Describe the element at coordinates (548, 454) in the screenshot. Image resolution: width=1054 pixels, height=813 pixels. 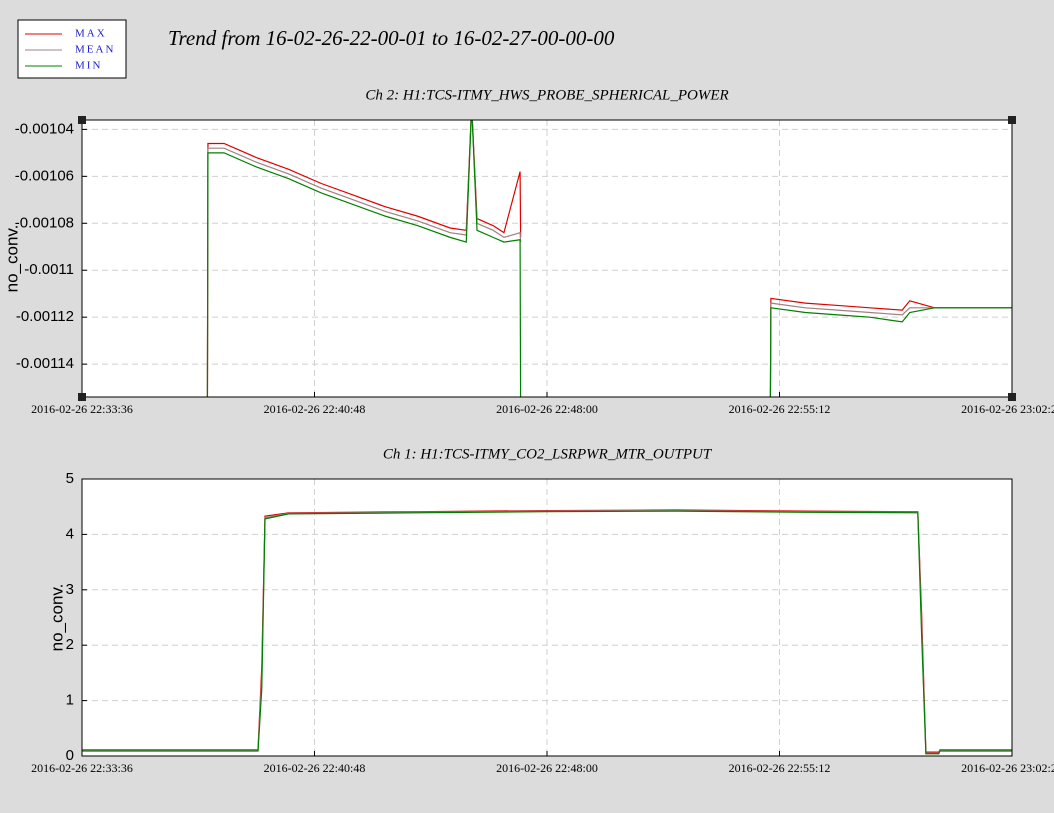
I see `chart-title: Ch 1: H1:TCS-ITMY_CO2_LSRPWR_MTR_OUTPUT` at that location.